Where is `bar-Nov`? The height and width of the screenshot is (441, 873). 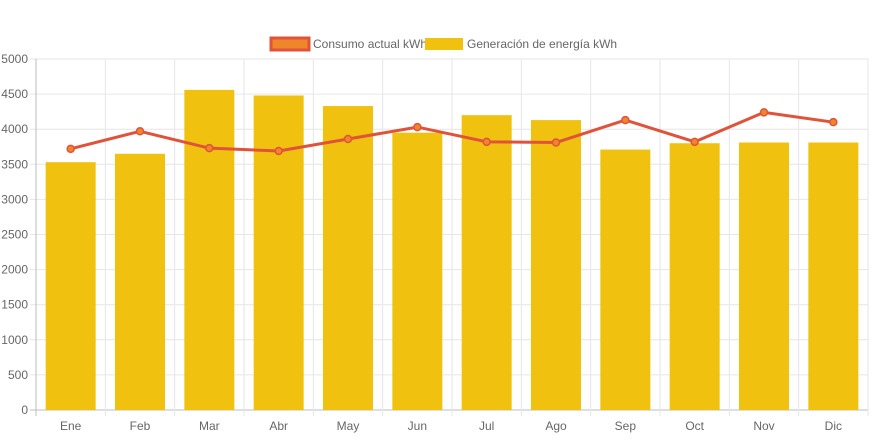
bar-Nov is located at coordinates (764, 276).